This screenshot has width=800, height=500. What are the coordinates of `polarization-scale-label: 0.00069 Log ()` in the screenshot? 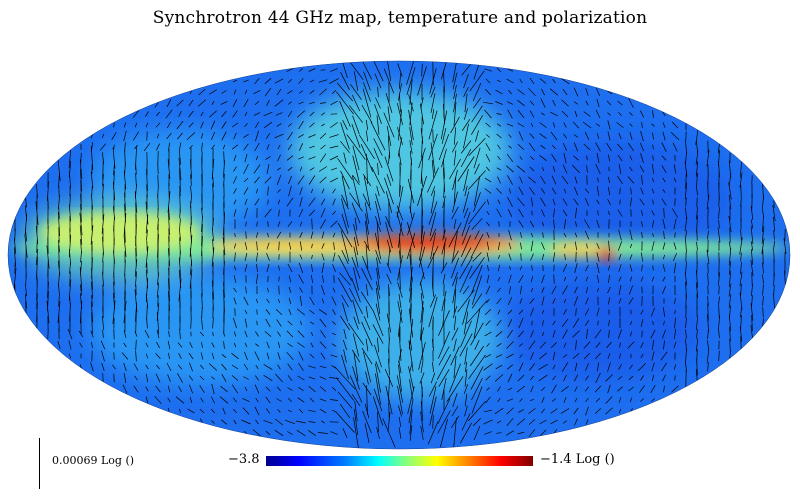 It's located at (93, 460).